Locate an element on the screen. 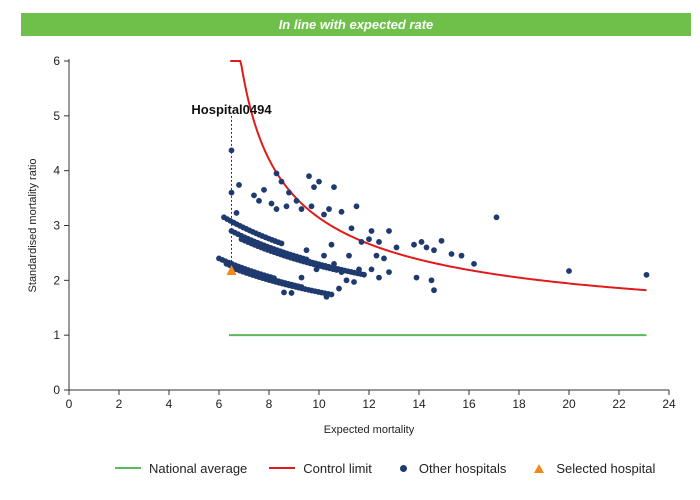 The width and height of the screenshot is (700, 500). x-tick-label: 6 is located at coordinates (219, 404).